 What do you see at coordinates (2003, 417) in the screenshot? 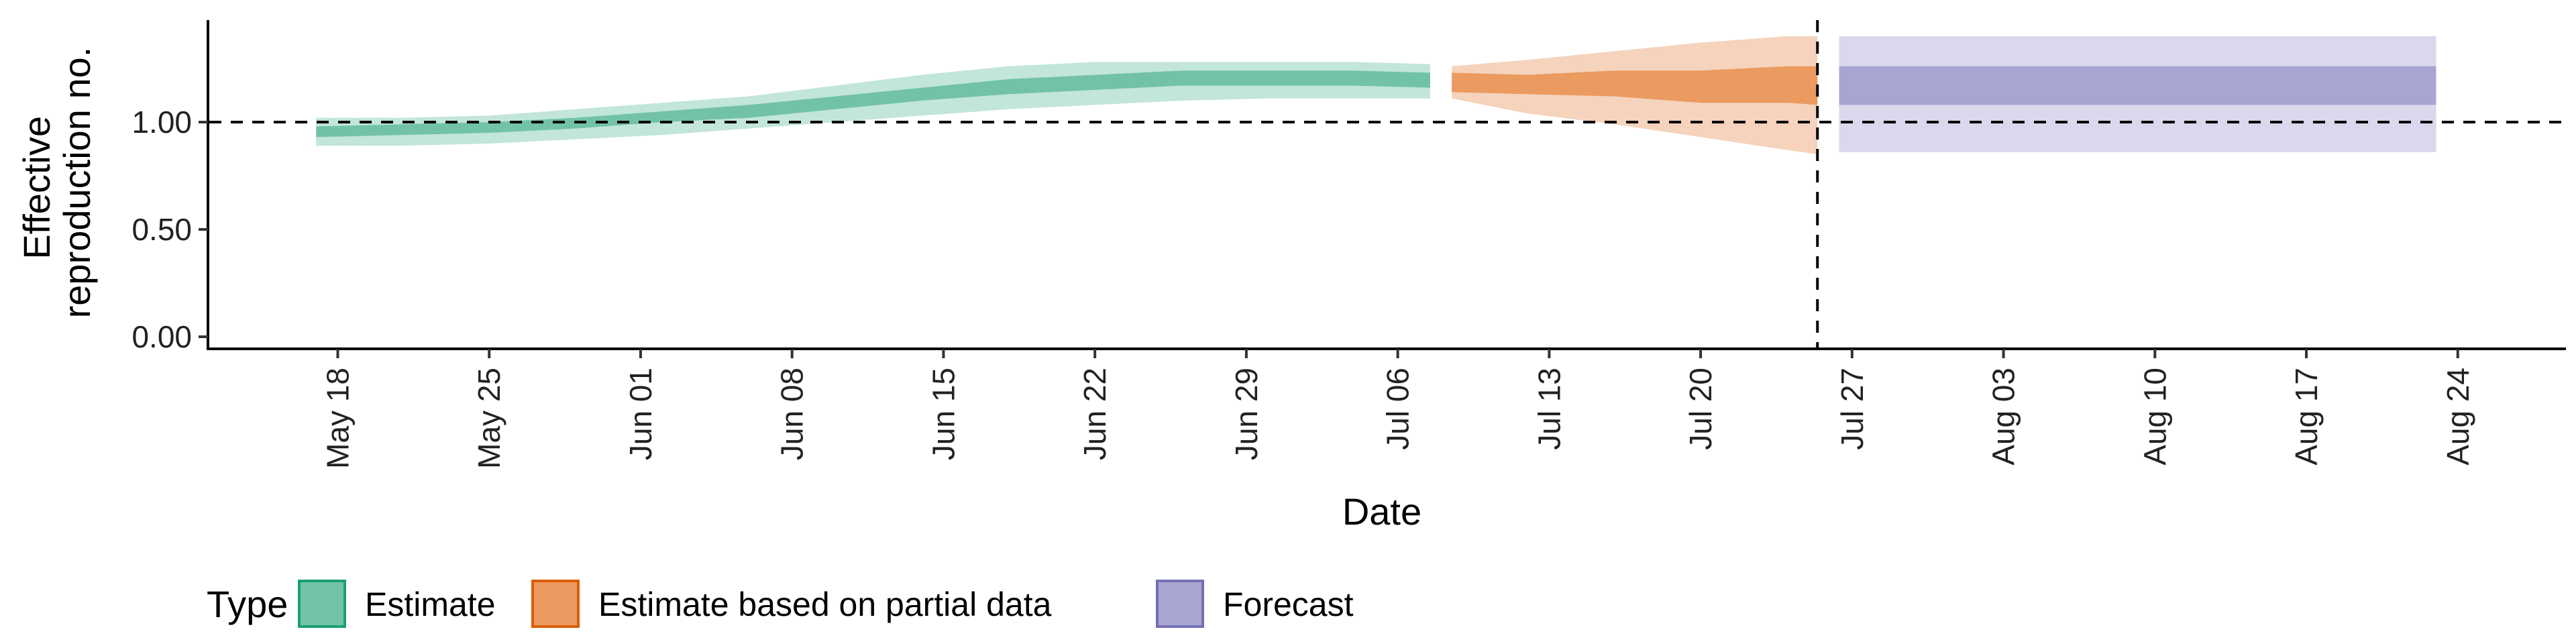
I see `x-tick-label: Aug 03` at bounding box center [2003, 417].